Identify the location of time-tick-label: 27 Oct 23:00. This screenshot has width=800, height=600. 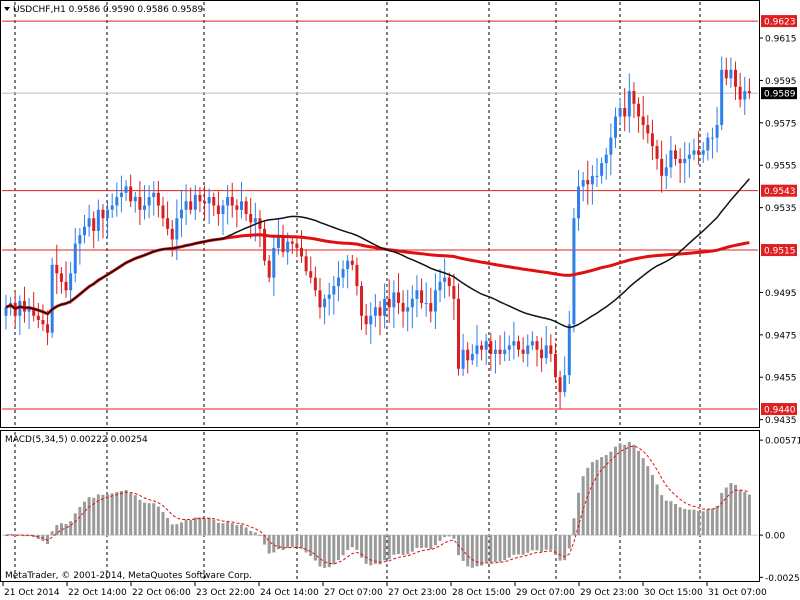
(417, 593).